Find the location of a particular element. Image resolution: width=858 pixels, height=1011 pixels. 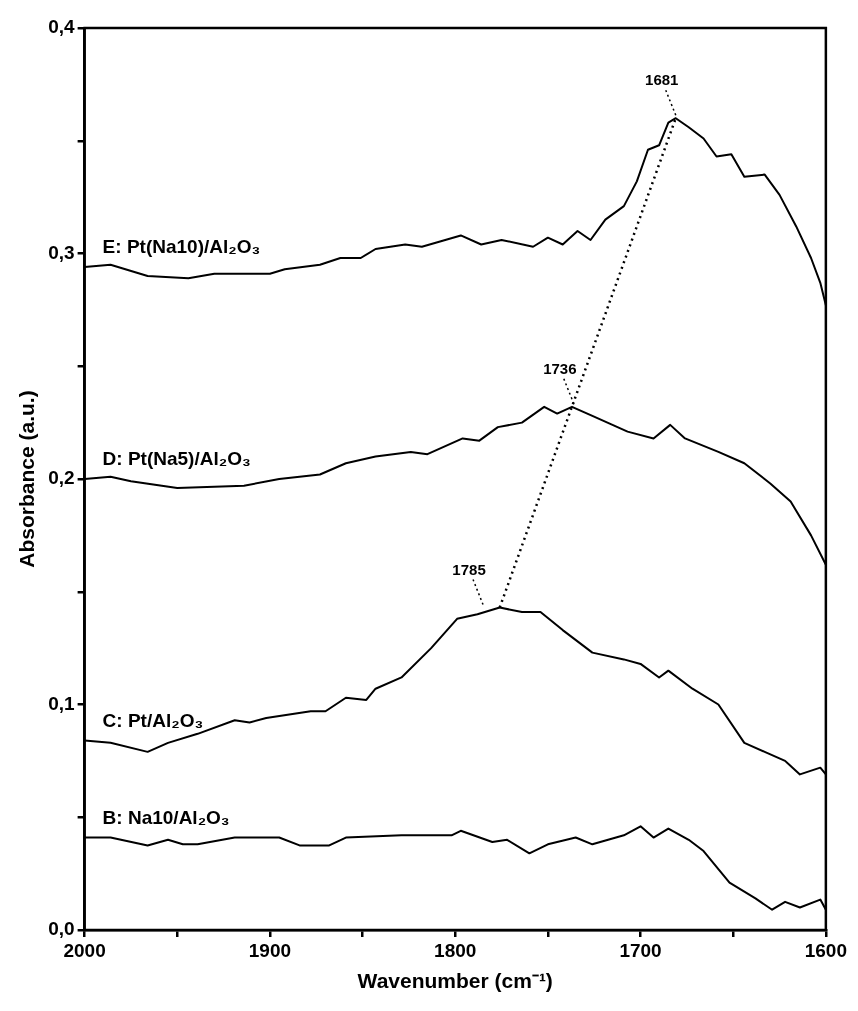

y-tick-label: 0,0 is located at coordinates (61, 929).